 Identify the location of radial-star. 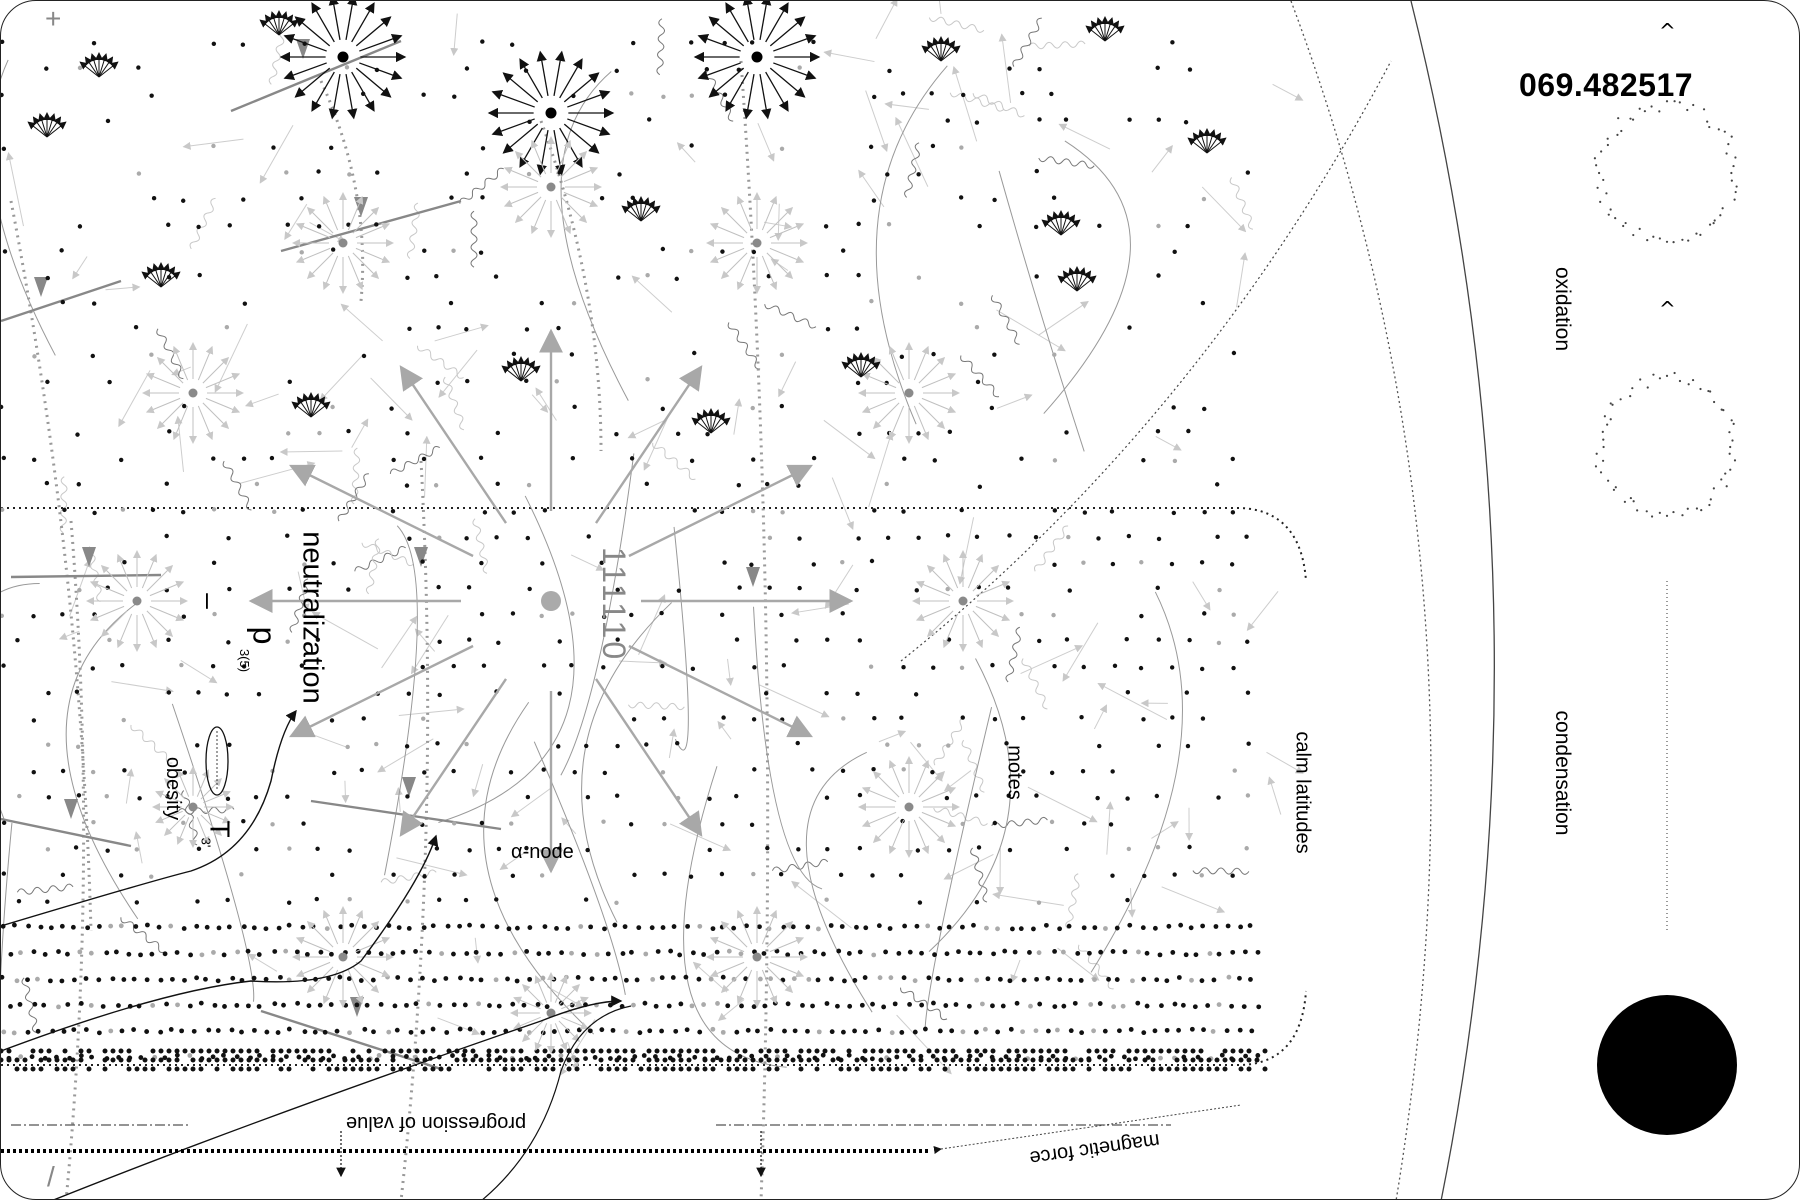
(551, 113).